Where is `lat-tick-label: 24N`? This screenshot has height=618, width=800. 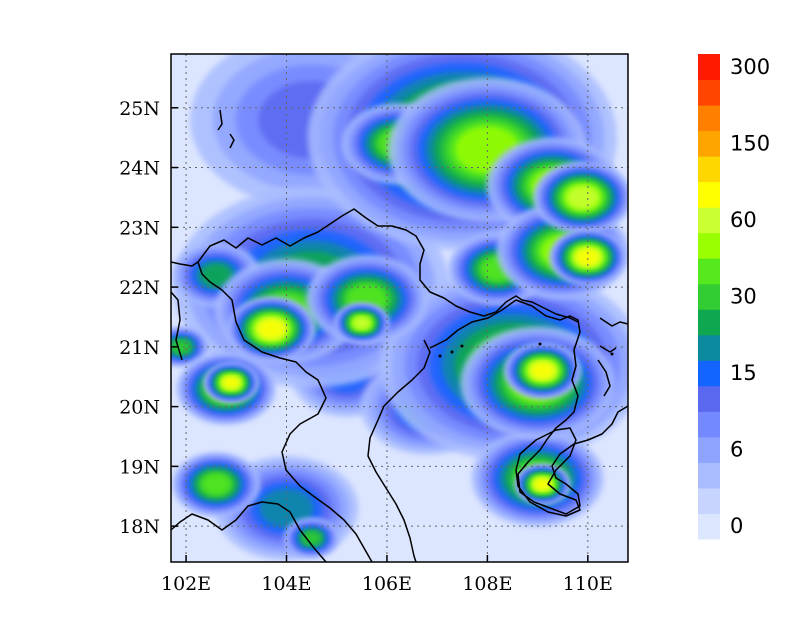
lat-tick-label: 24N is located at coordinates (139, 169).